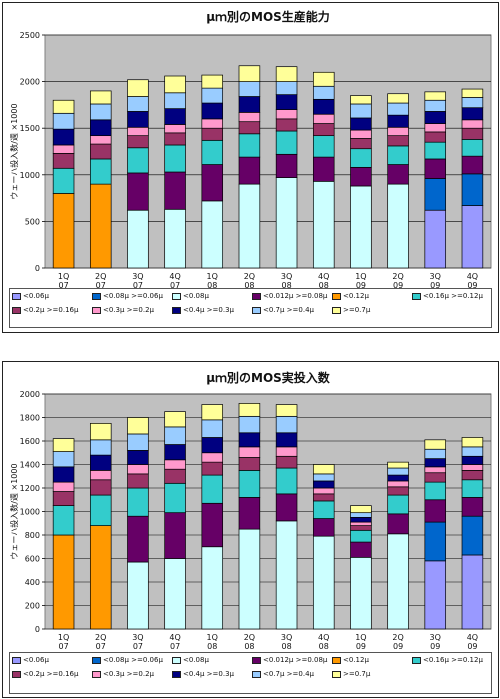 The image size is (500, 699). What do you see at coordinates (36, 296) in the screenshot?
I see `legend-label: <0.06μ` at bounding box center [36, 296].